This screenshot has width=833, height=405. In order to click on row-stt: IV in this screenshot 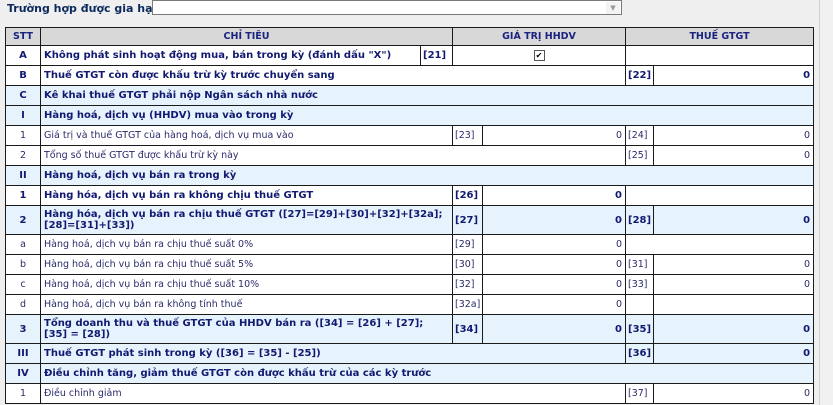, I will do `click(23, 373)`.